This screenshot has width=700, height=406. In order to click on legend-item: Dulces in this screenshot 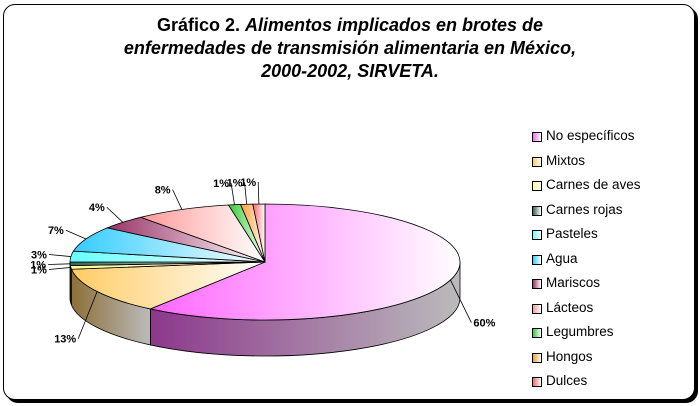, I will do `click(610, 383)`.